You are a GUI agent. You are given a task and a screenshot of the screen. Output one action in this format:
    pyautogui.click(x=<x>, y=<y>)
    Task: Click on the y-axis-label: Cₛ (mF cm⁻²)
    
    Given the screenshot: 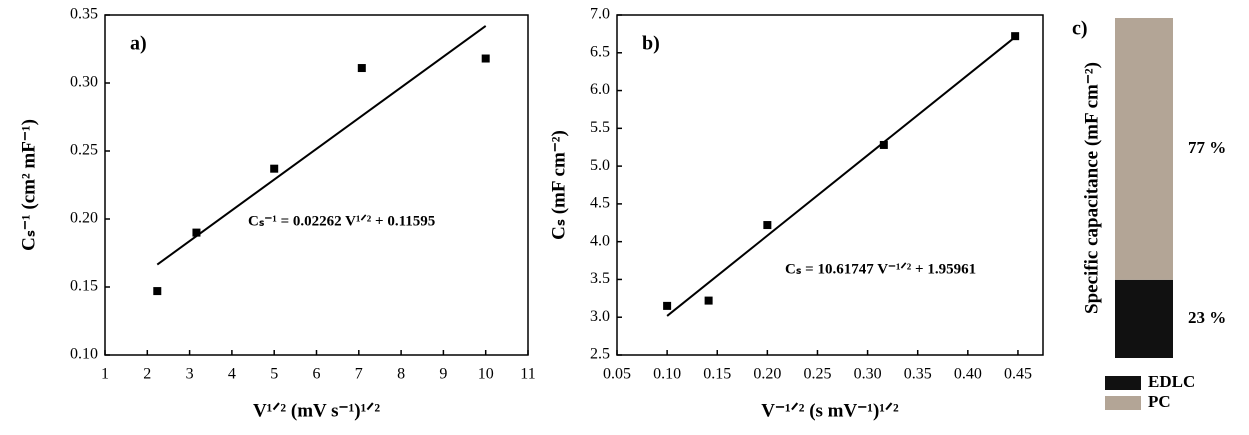 What is the action you would take?
    pyautogui.click(x=558, y=185)
    